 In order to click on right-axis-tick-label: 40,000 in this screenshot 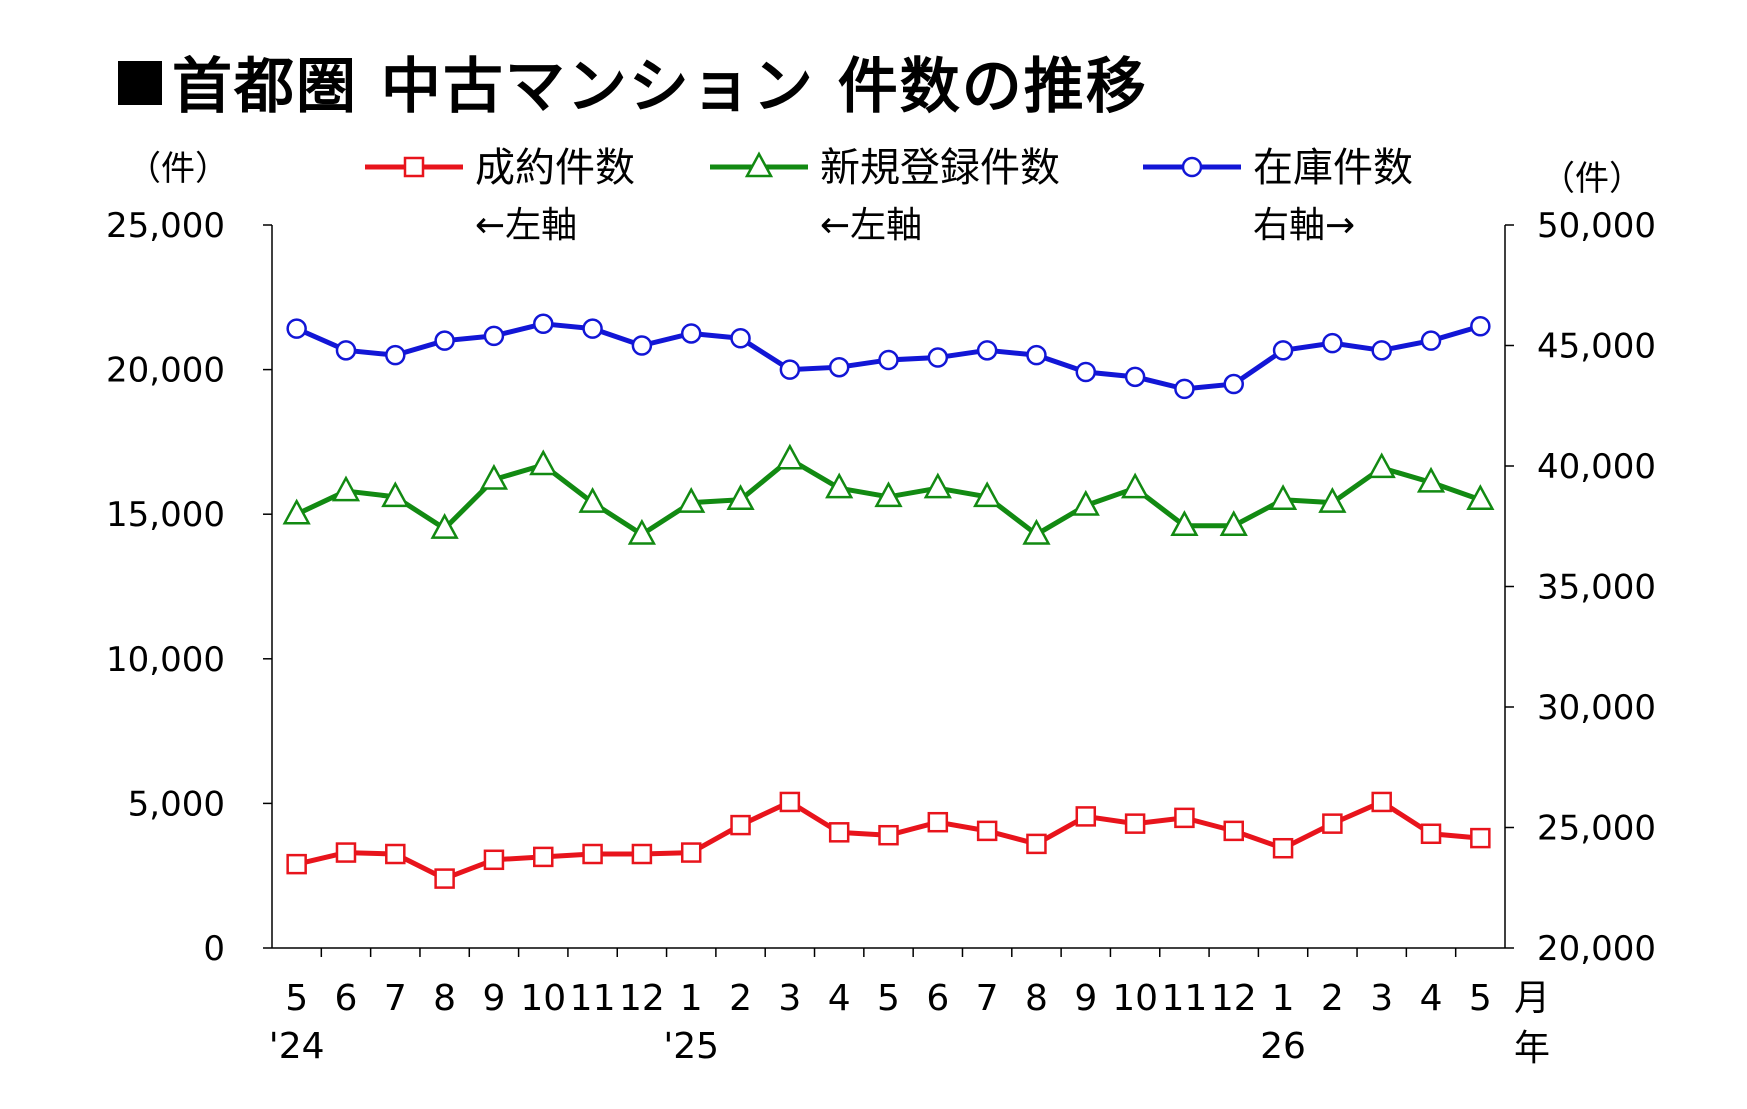, I will do `click(1596, 467)`.